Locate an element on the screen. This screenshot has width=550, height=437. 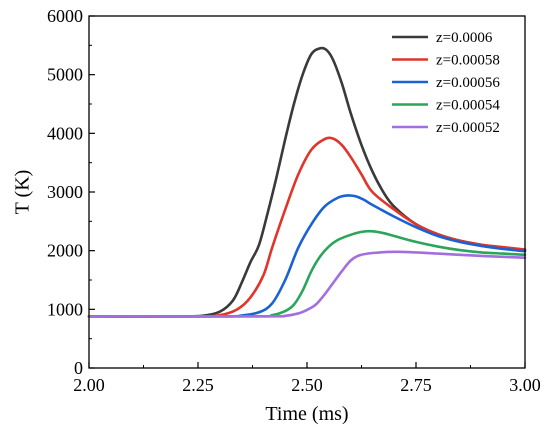
legend-label-3: z=0.00056 is located at coordinates (468, 83).